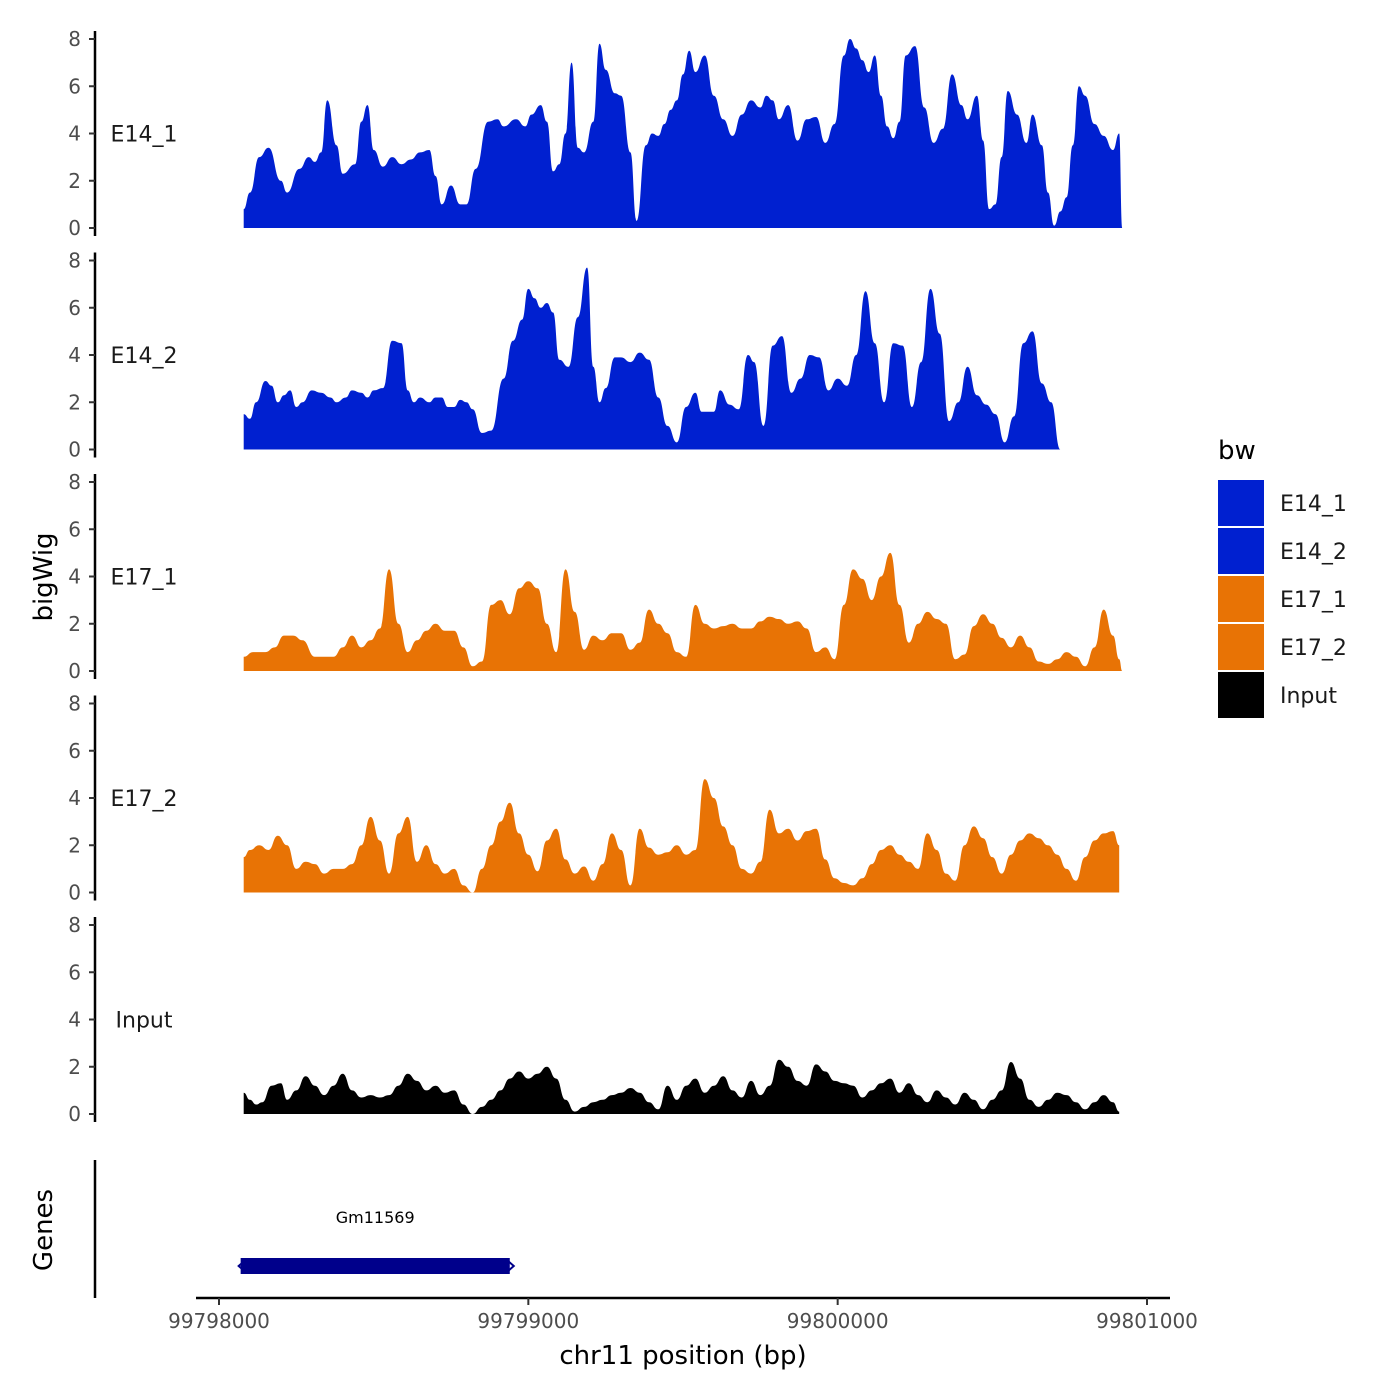 The image size is (1400, 1400). What do you see at coordinates (144, 135) in the screenshot?
I see `track-label: E14_1` at bounding box center [144, 135].